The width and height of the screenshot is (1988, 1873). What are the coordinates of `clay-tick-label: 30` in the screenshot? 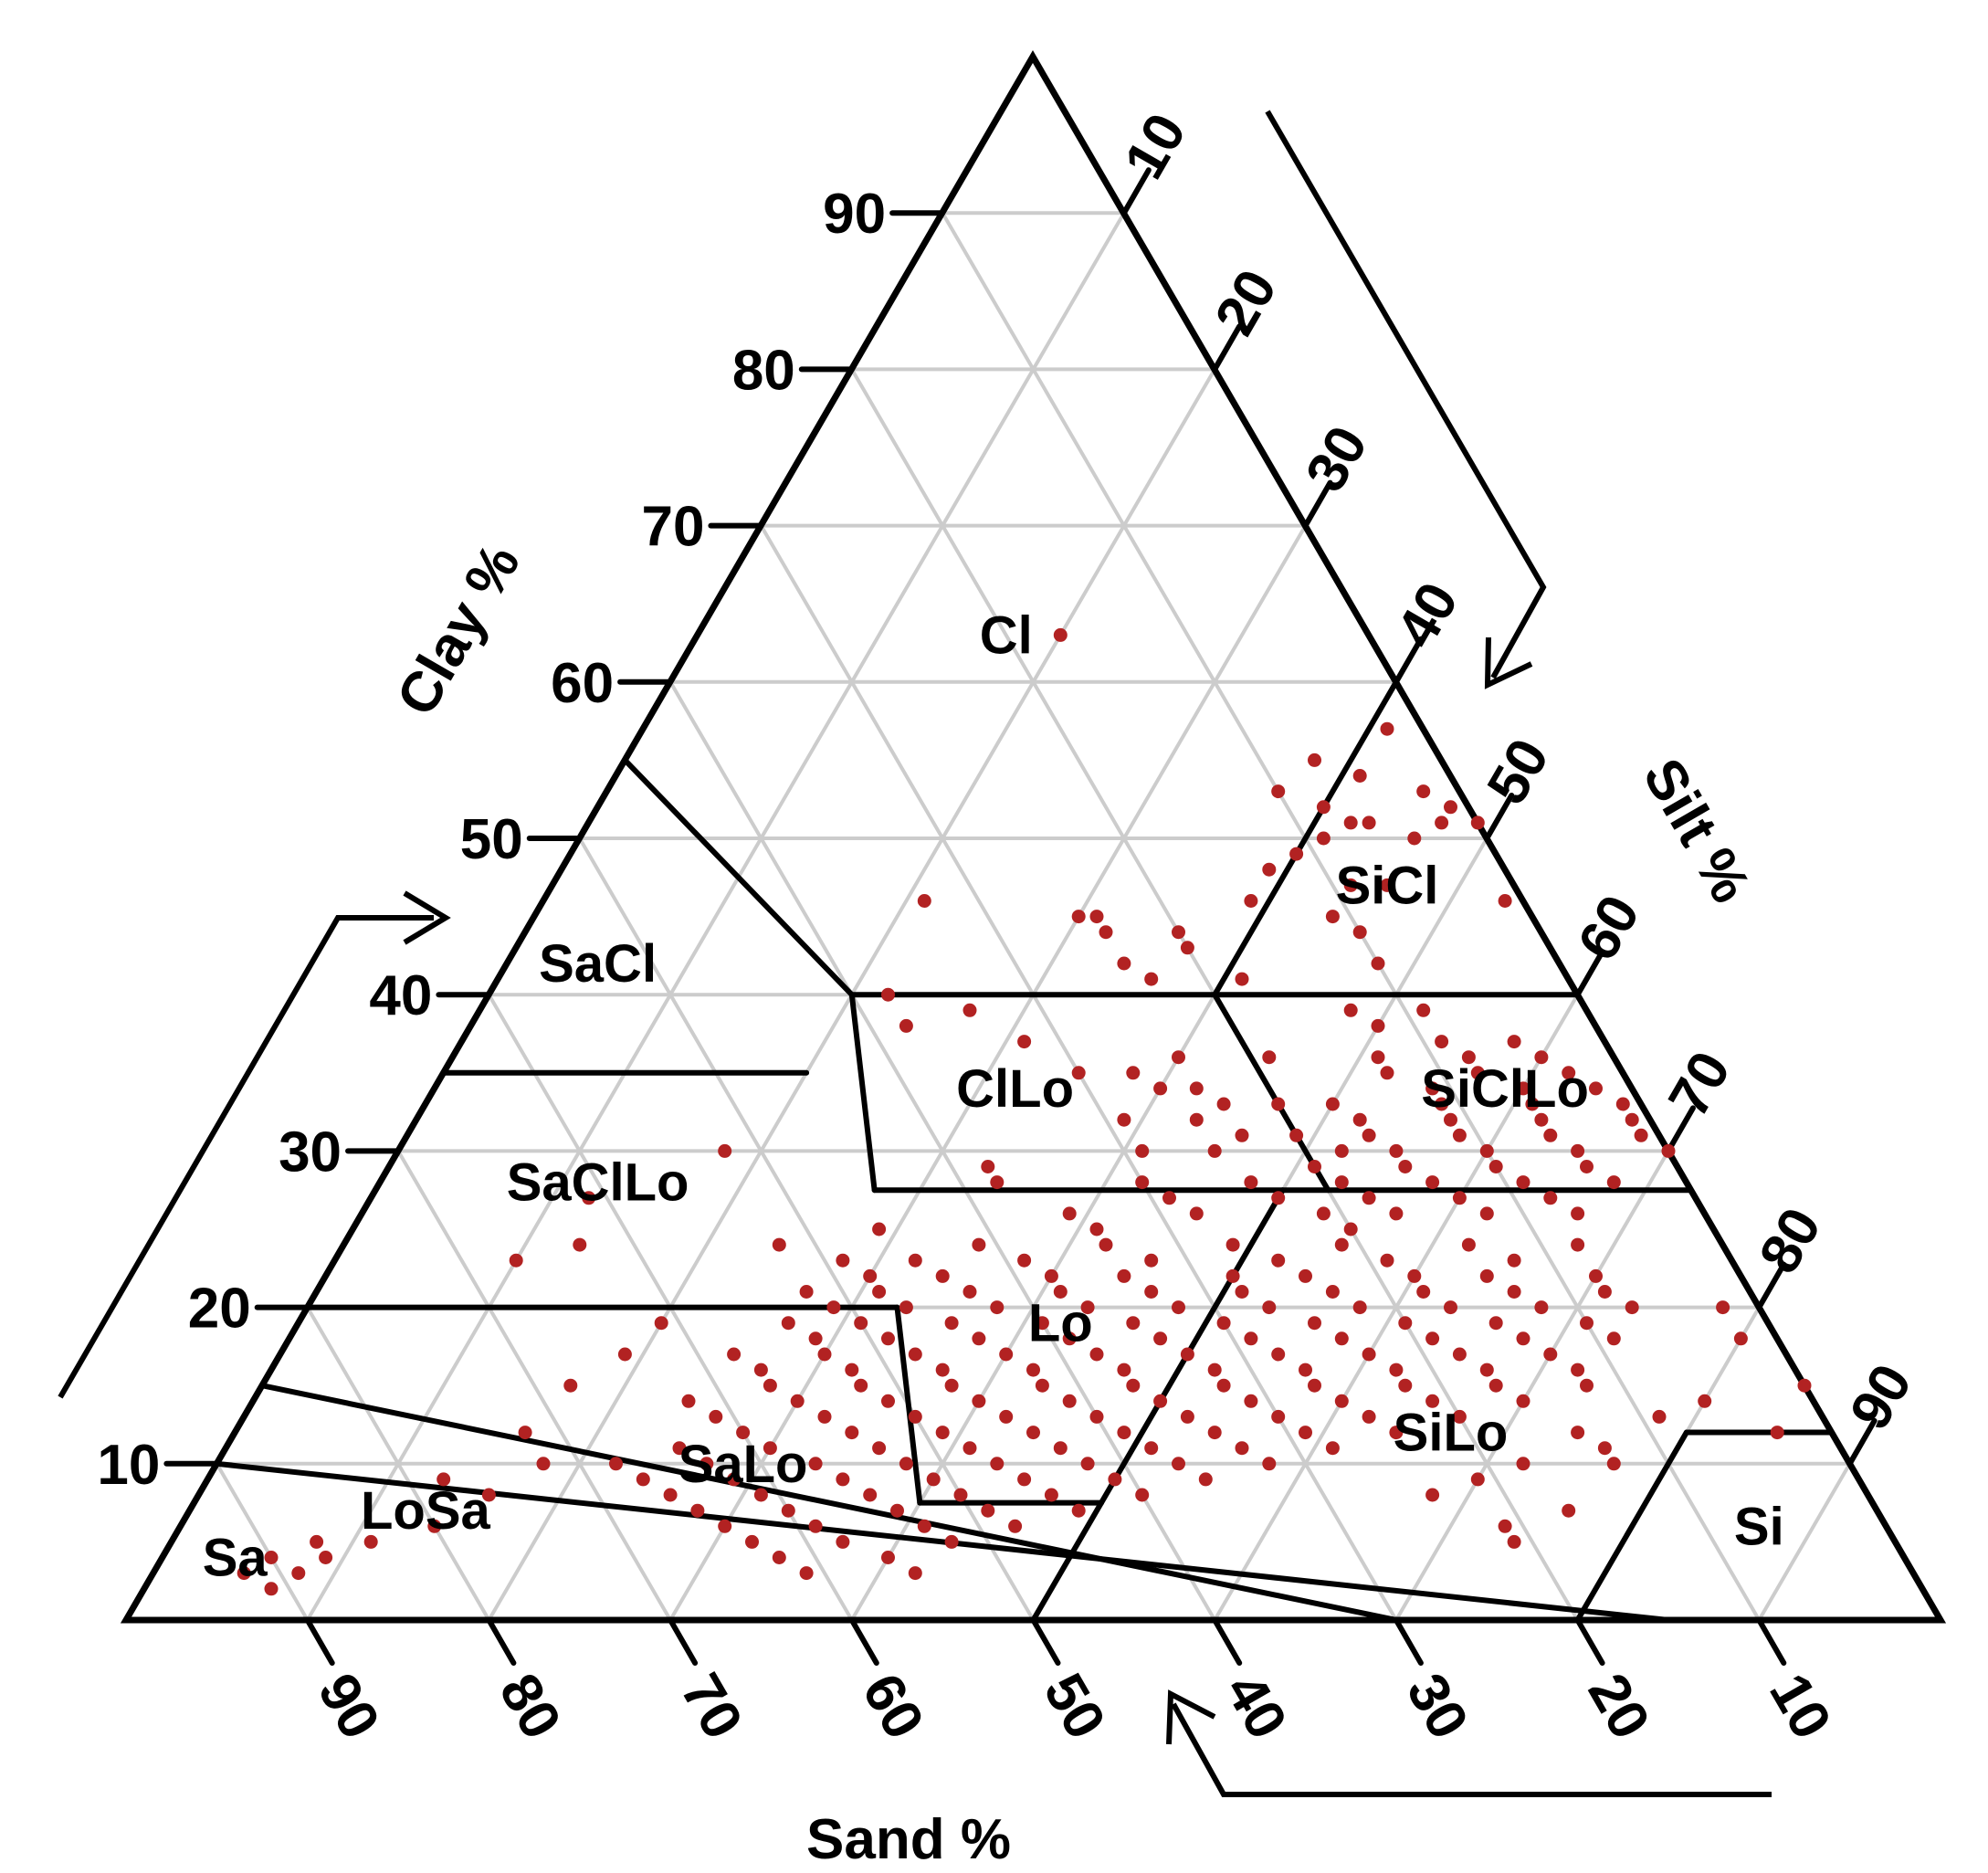 It's located at (310, 1153).